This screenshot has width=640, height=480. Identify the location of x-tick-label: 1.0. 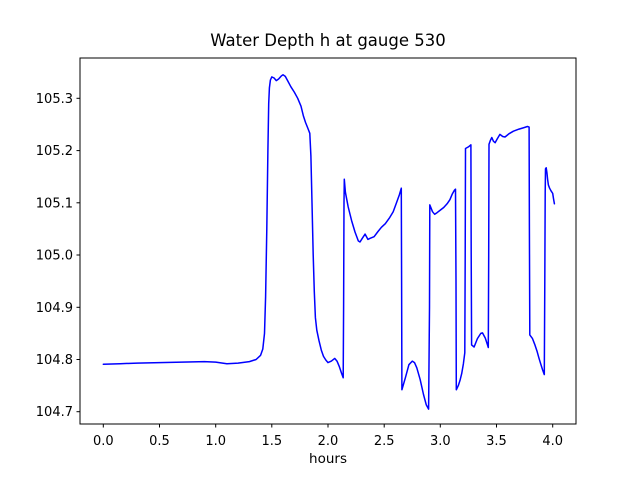
(215, 441).